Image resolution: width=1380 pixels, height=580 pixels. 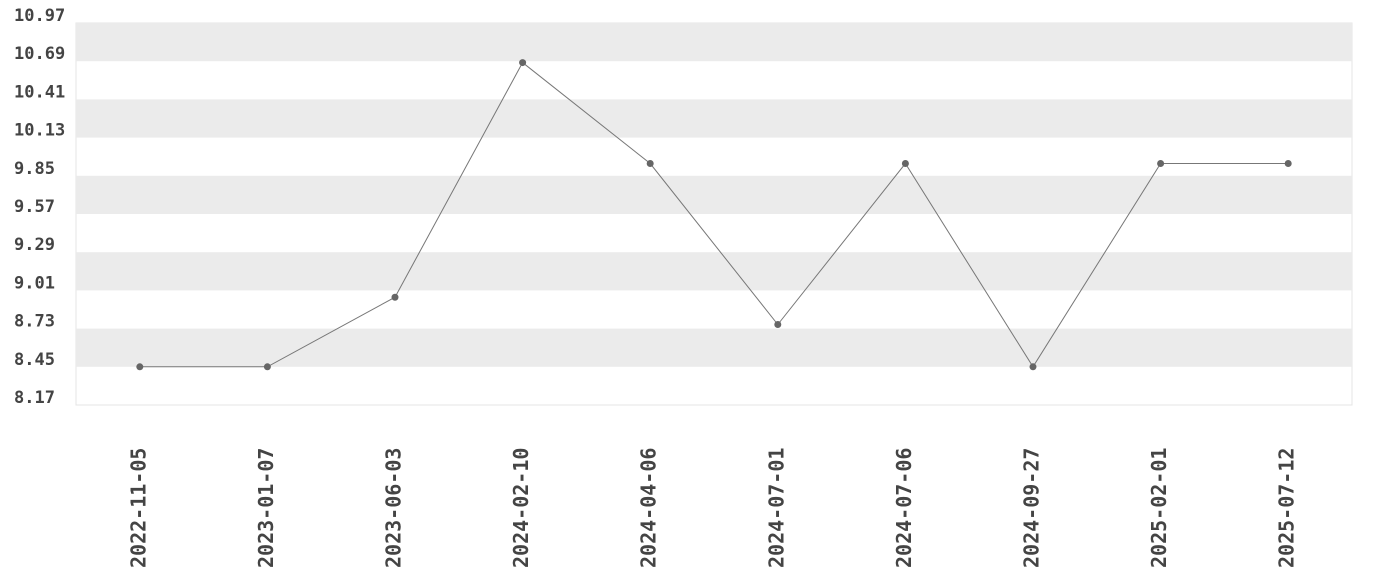 I want to click on x-tick-label: 2024-02-10, so click(x=521, y=508).